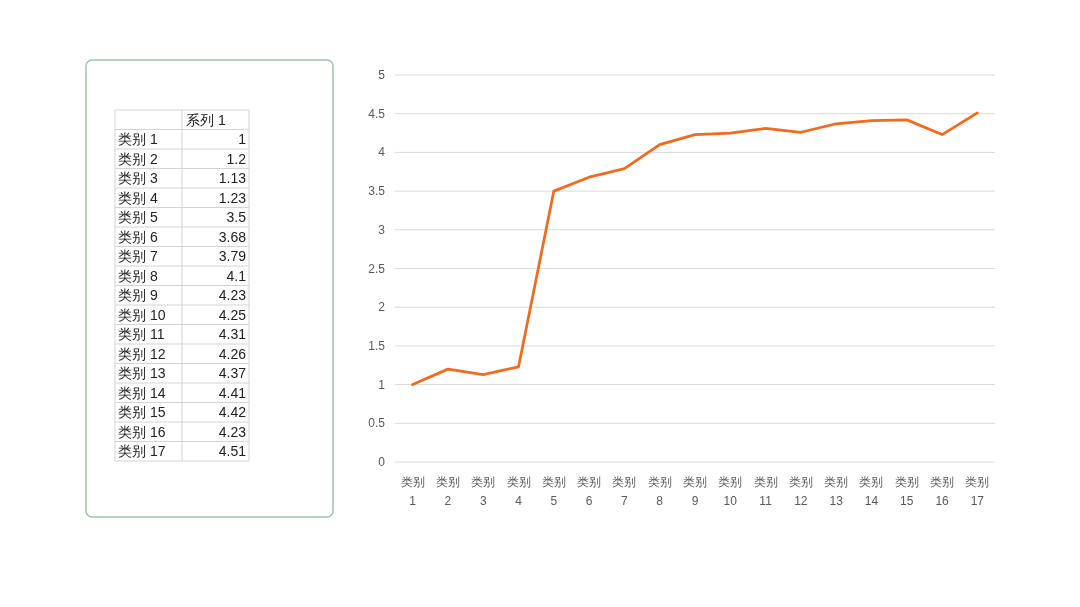  What do you see at coordinates (377, 423) in the screenshot?
I see `y-tick-label: 0.5` at bounding box center [377, 423].